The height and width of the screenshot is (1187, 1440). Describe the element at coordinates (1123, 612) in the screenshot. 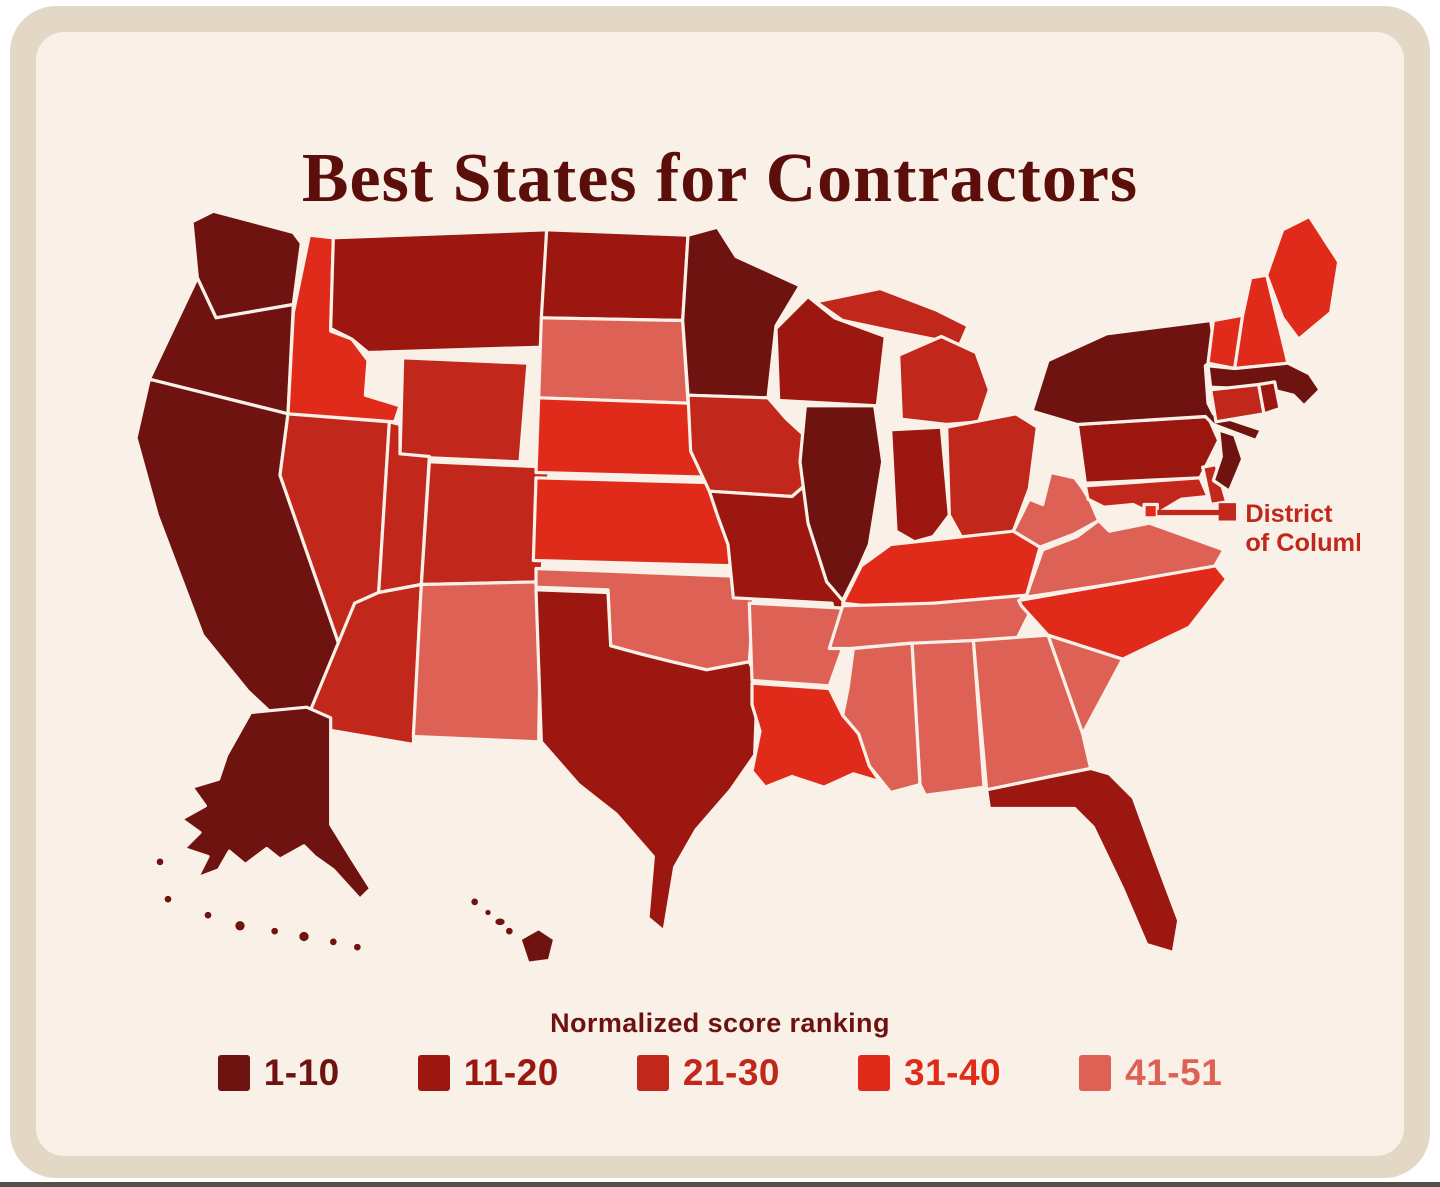

I see `state-north-carolina` at that location.